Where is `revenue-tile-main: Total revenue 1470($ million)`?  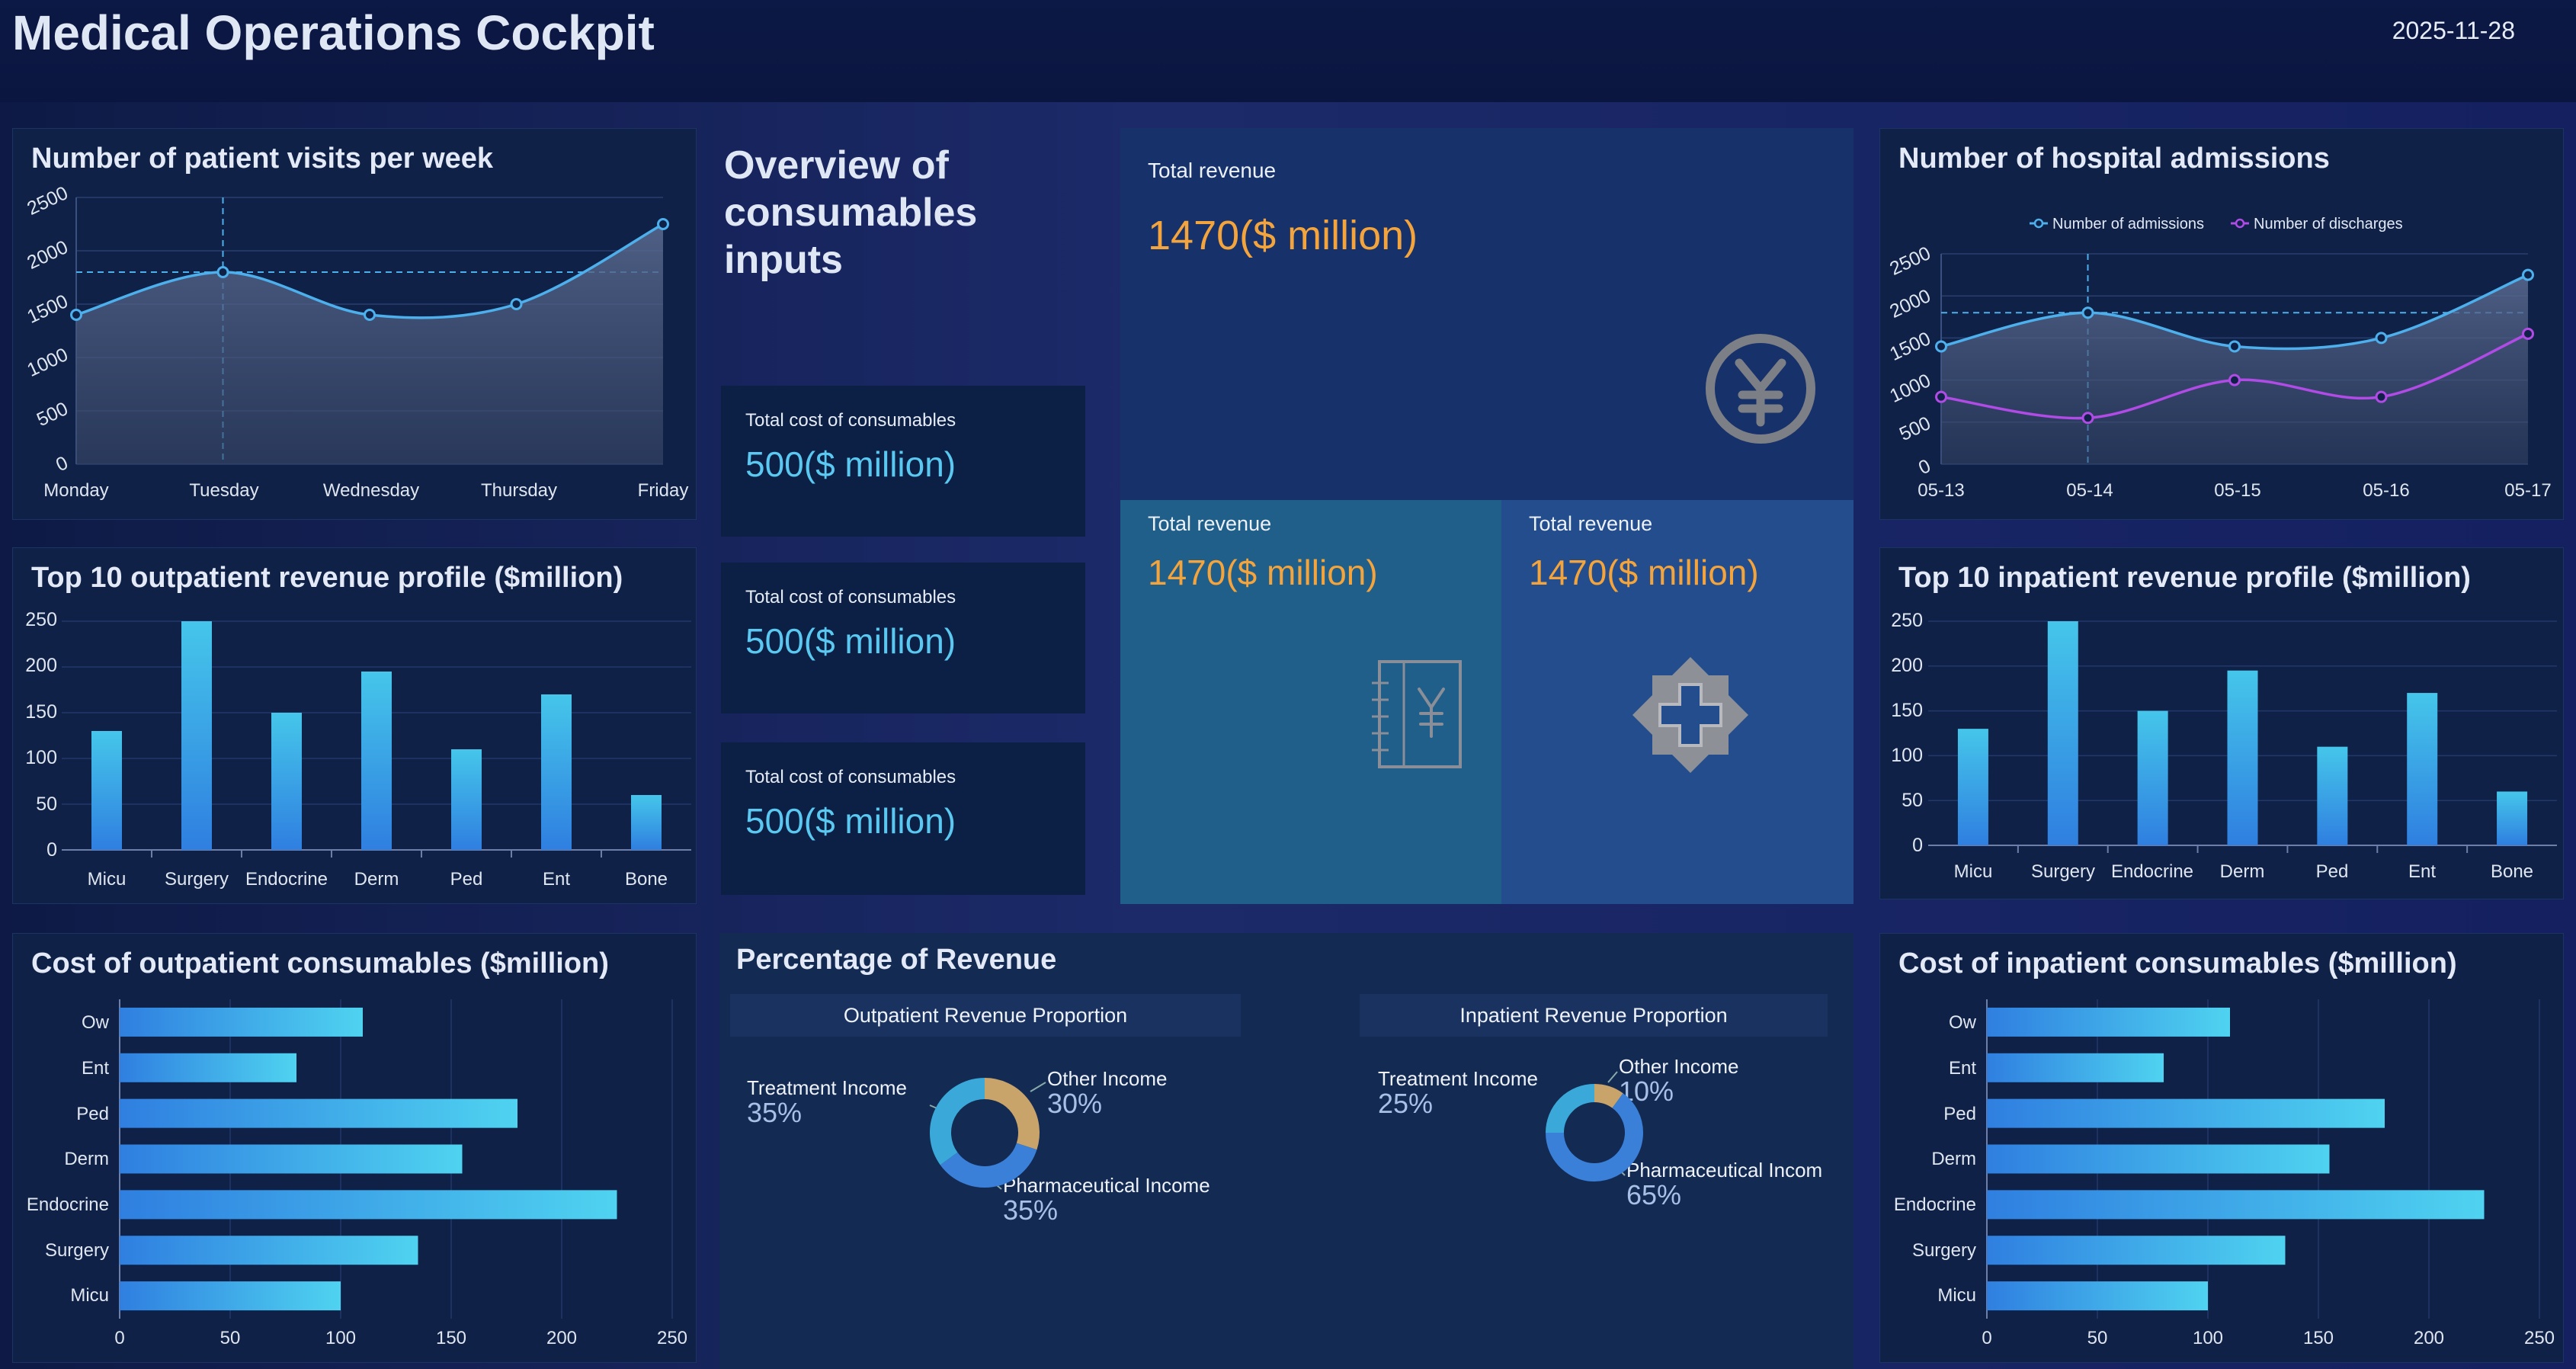
revenue-tile-main: Total revenue 1470($ million) is located at coordinates (1487, 314).